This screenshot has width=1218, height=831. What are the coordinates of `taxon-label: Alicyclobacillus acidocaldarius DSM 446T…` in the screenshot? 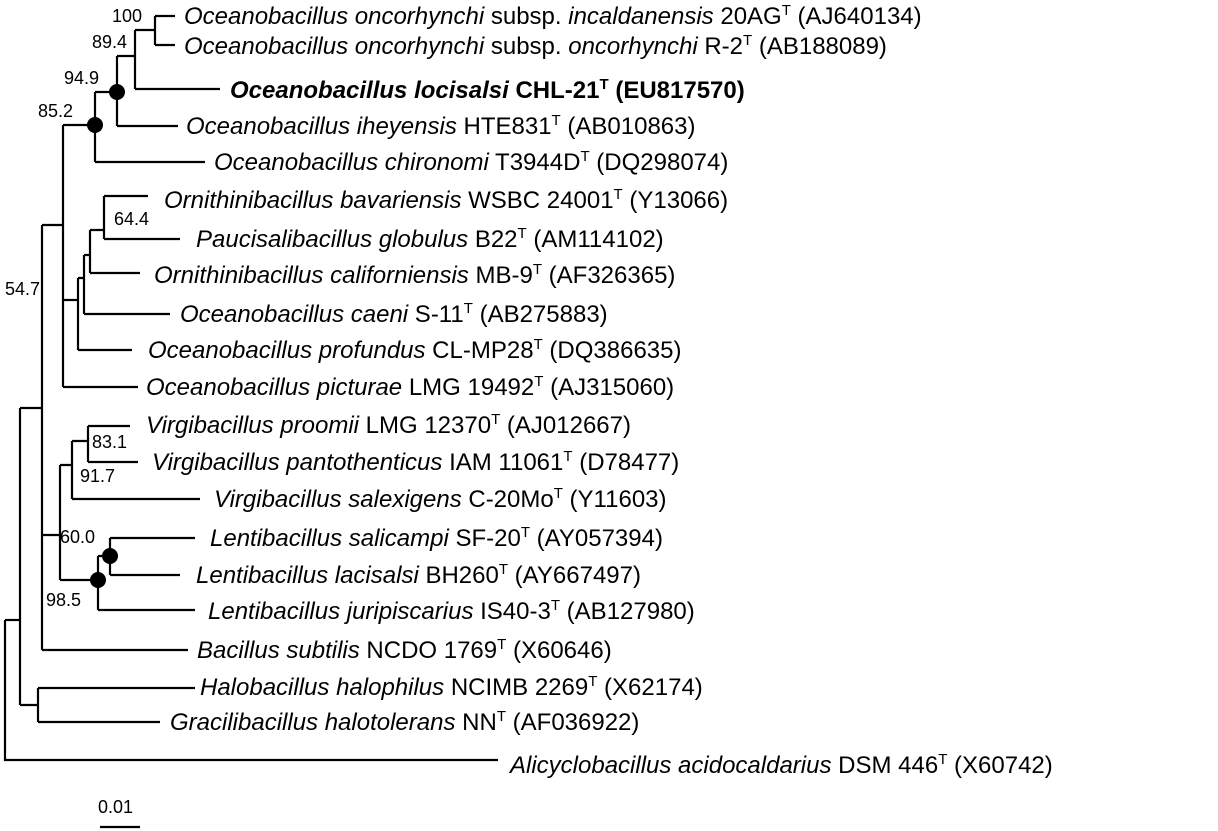 It's located at (780, 765).